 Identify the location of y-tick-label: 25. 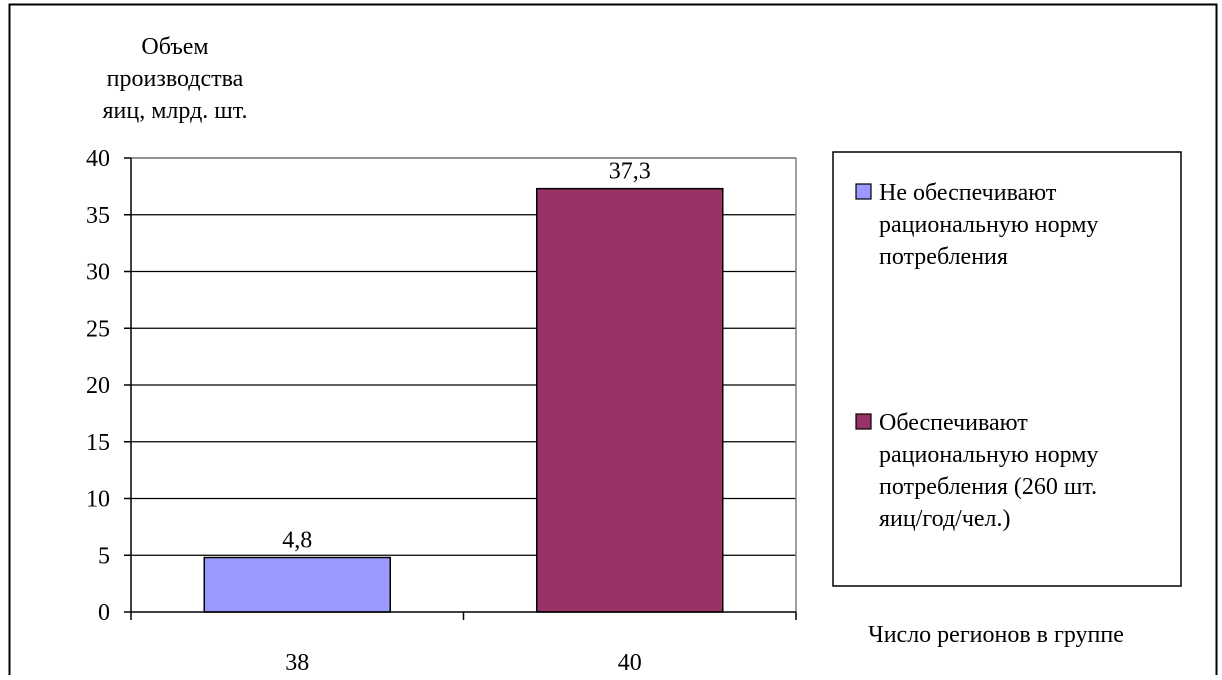
(98, 329).